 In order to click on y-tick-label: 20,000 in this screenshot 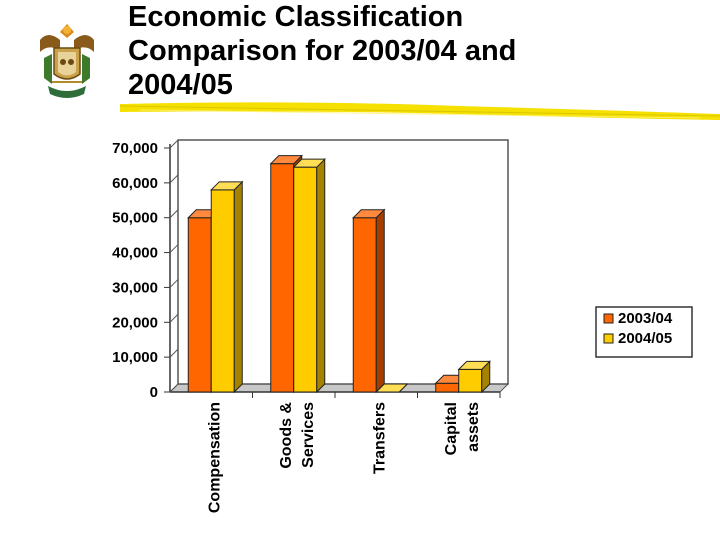, I will do `click(135, 322)`.